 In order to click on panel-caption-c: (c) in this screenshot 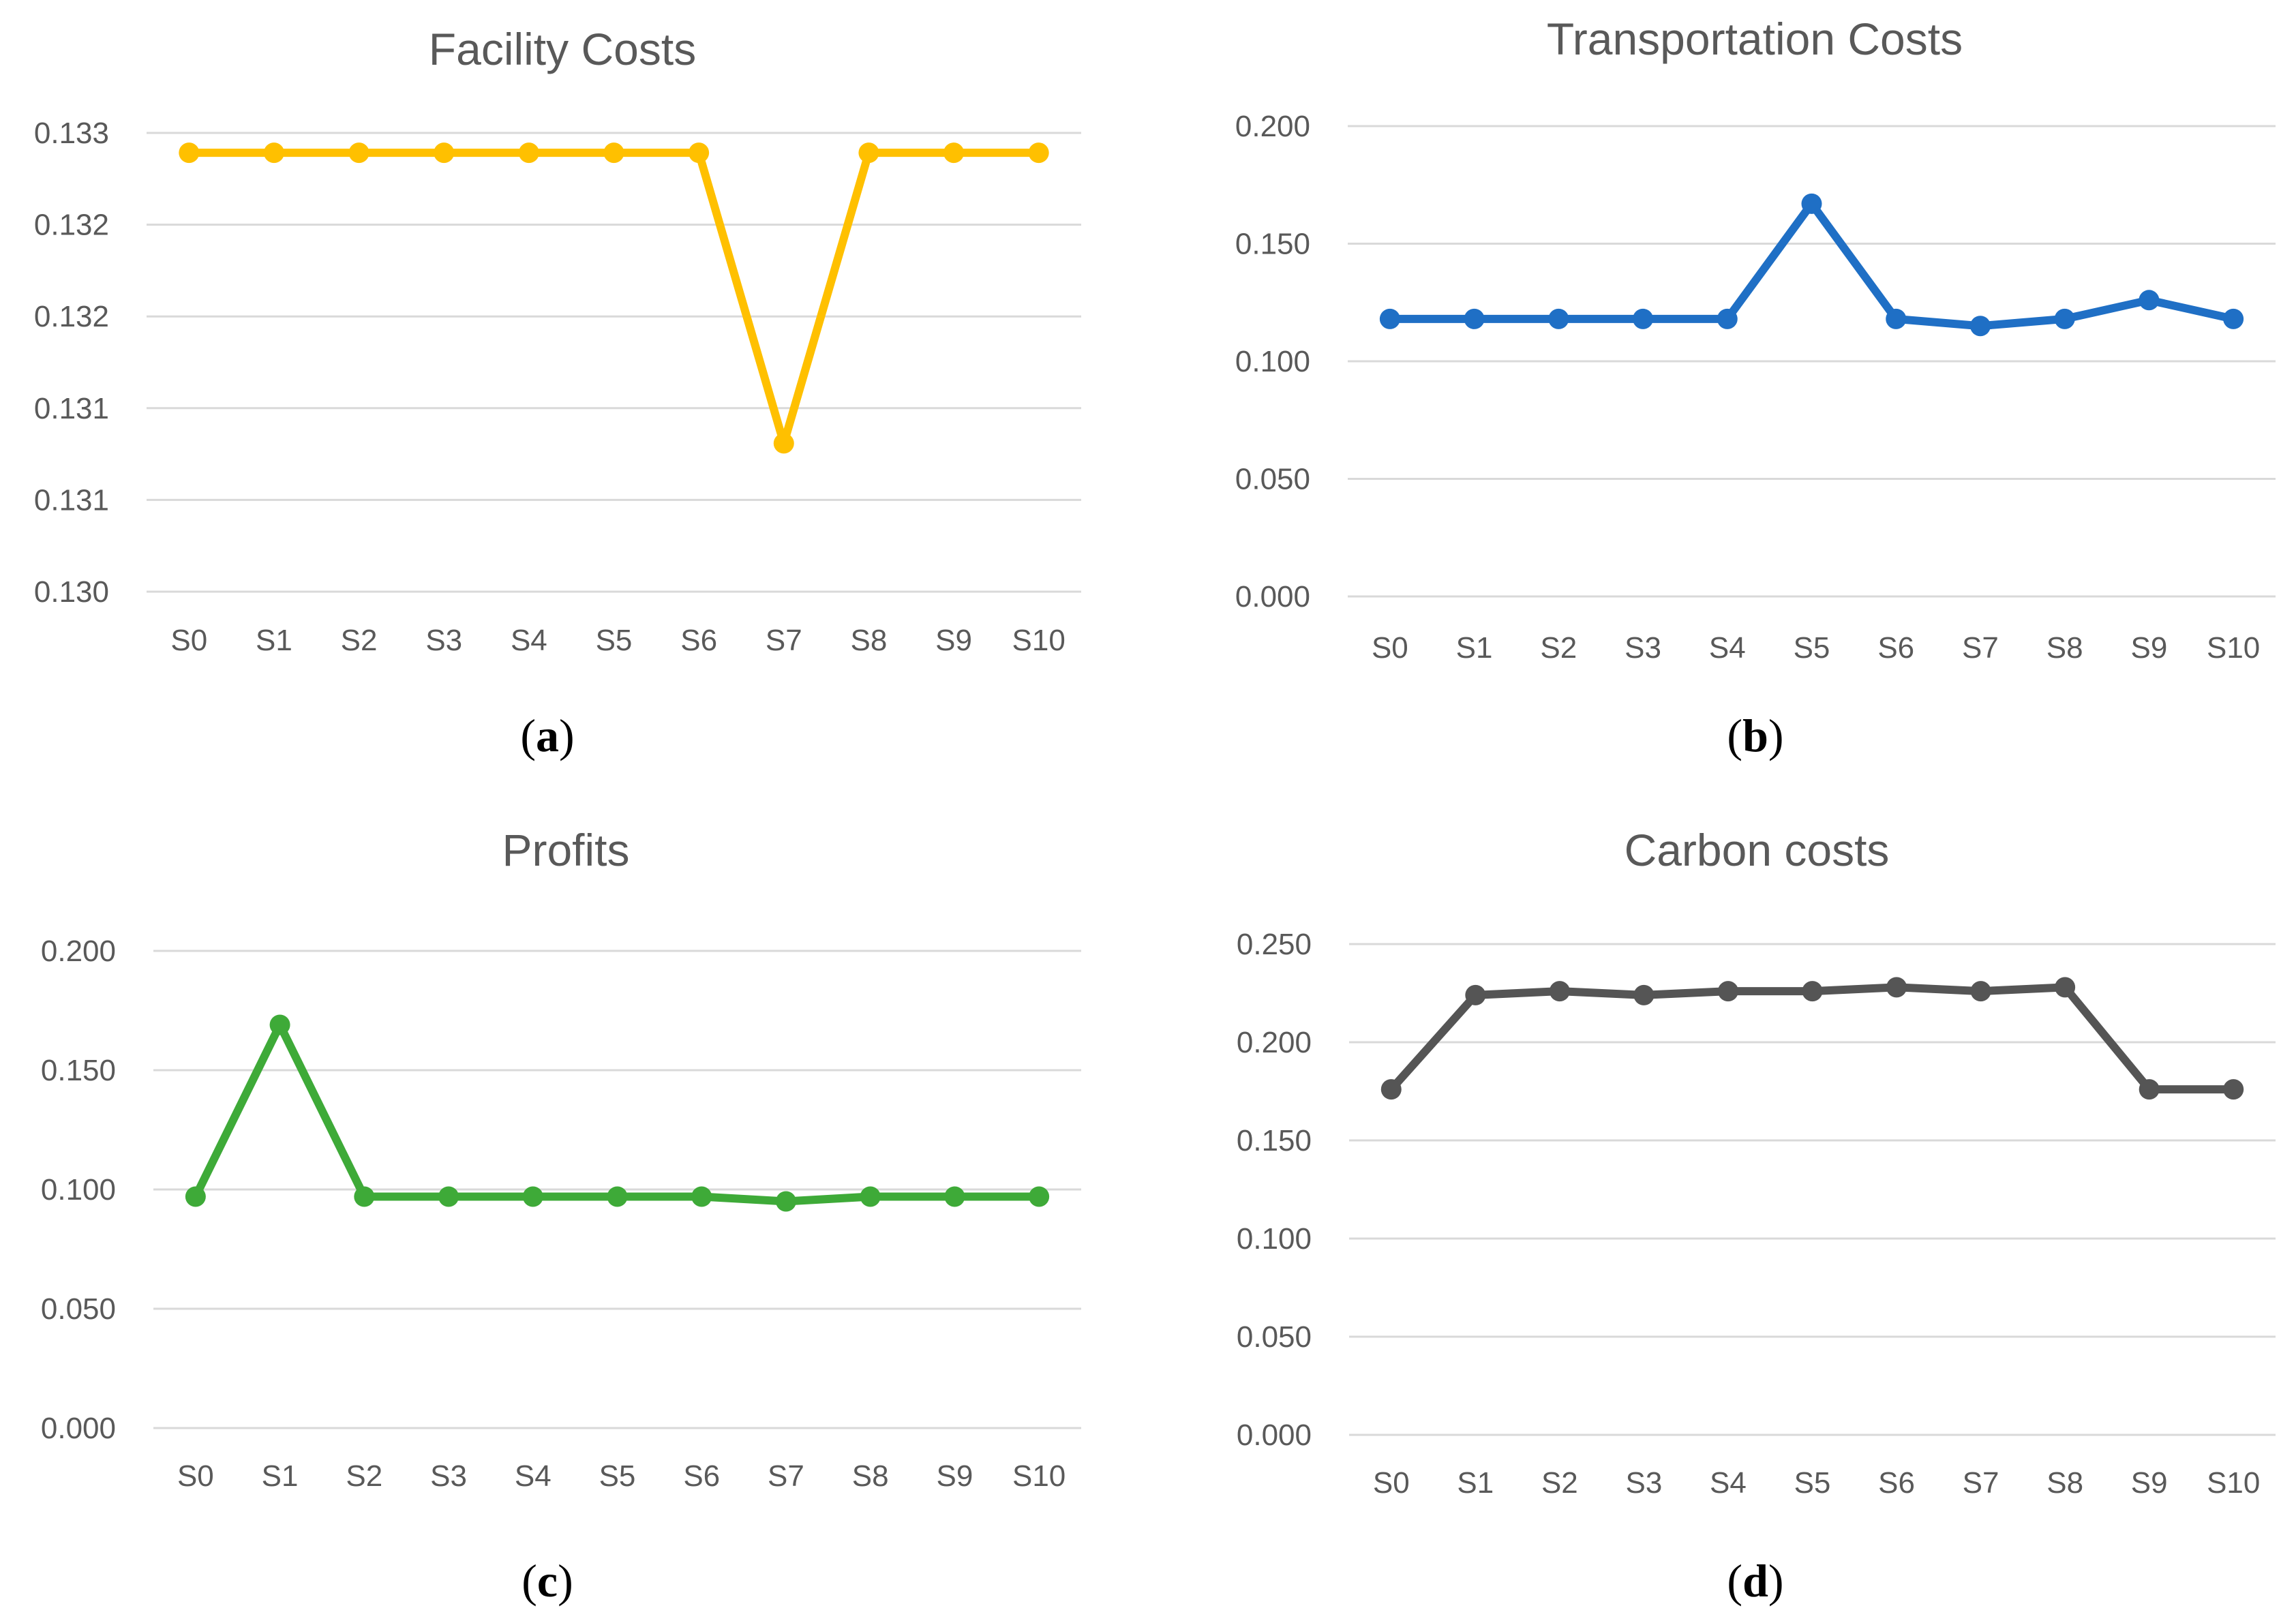, I will do `click(547, 1581)`.